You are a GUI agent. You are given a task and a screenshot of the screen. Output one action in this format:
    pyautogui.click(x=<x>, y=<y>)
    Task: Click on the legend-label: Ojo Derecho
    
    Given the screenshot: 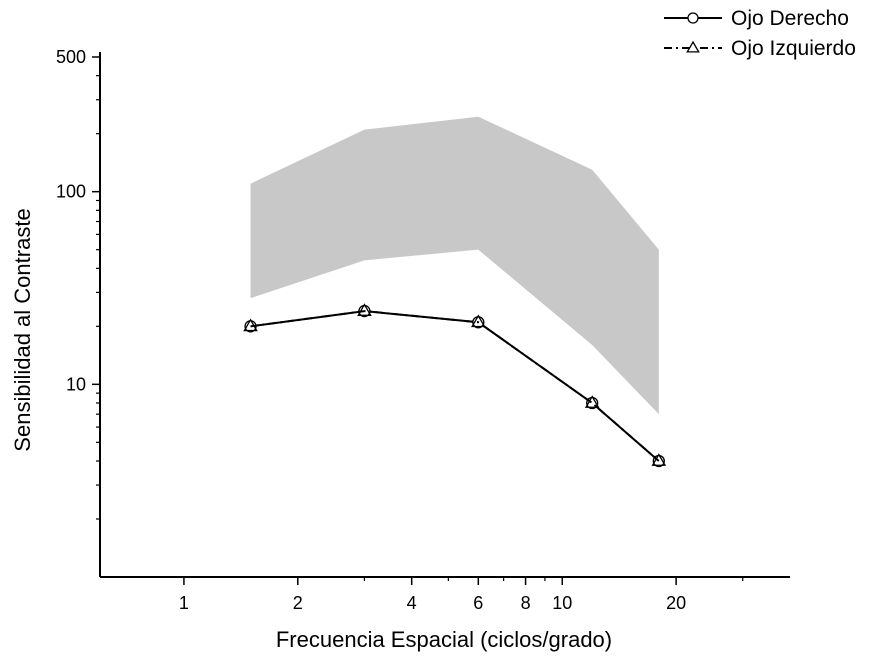 What is the action you would take?
    pyautogui.click(x=790, y=18)
    